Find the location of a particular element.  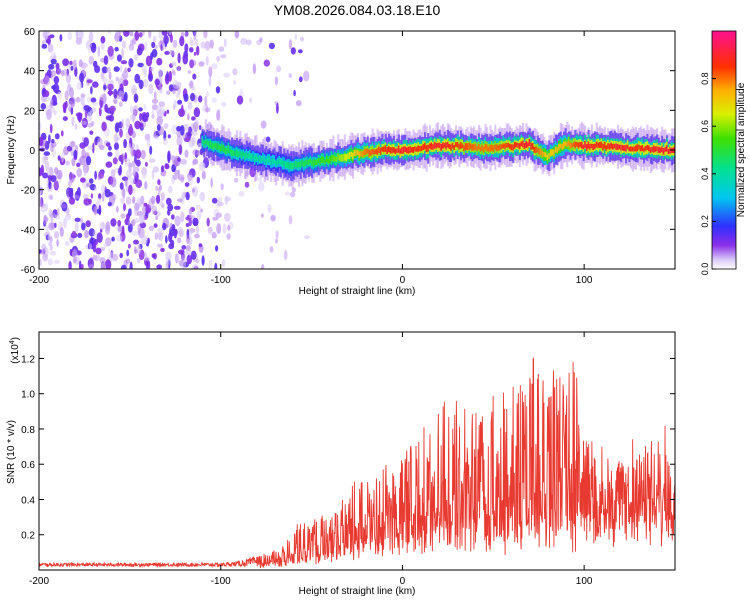

y-tick-label: 1.2 is located at coordinates (28, 359).